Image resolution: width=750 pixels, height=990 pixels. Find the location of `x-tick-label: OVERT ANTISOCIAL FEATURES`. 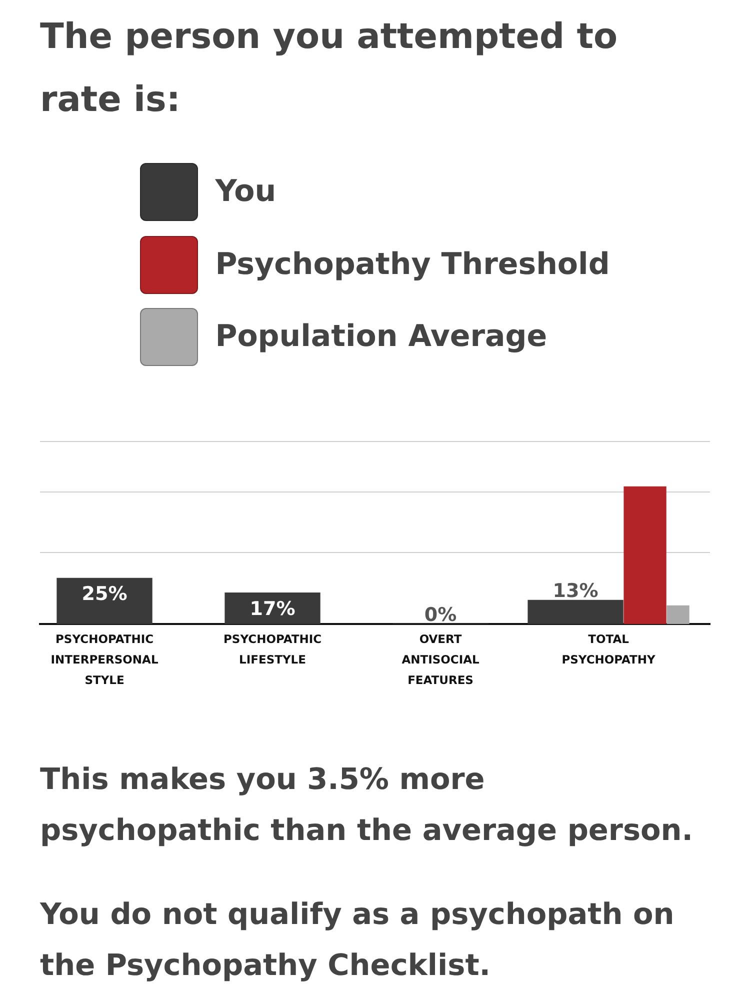

x-tick-label: OVERT ANTISOCIAL FEATURES is located at coordinates (441, 660).